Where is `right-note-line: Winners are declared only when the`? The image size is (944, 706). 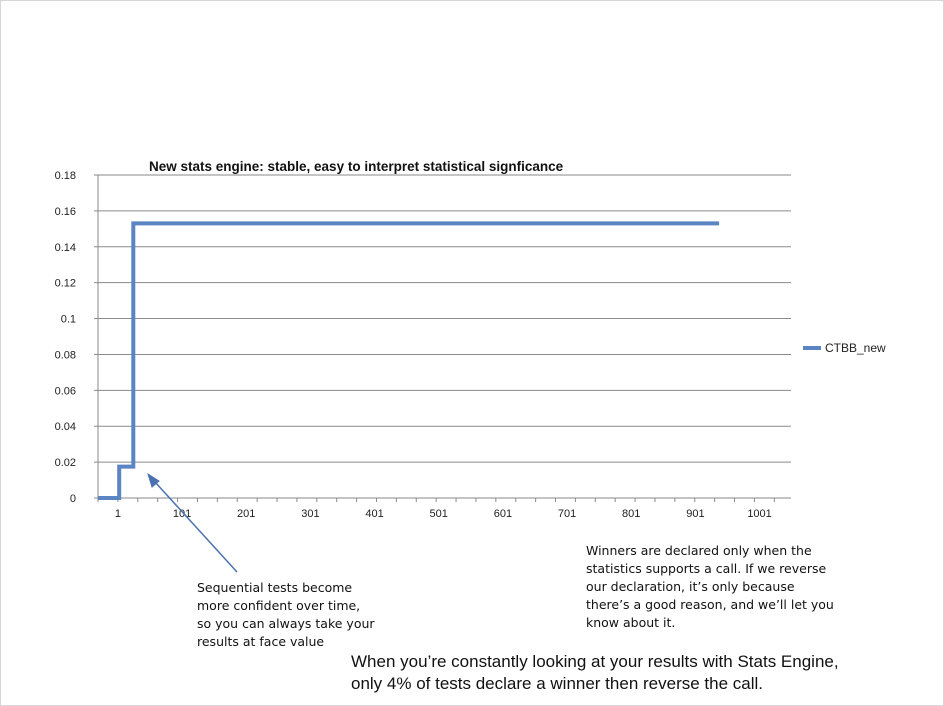
right-note-line: Winners are declared only when the is located at coordinates (699, 550).